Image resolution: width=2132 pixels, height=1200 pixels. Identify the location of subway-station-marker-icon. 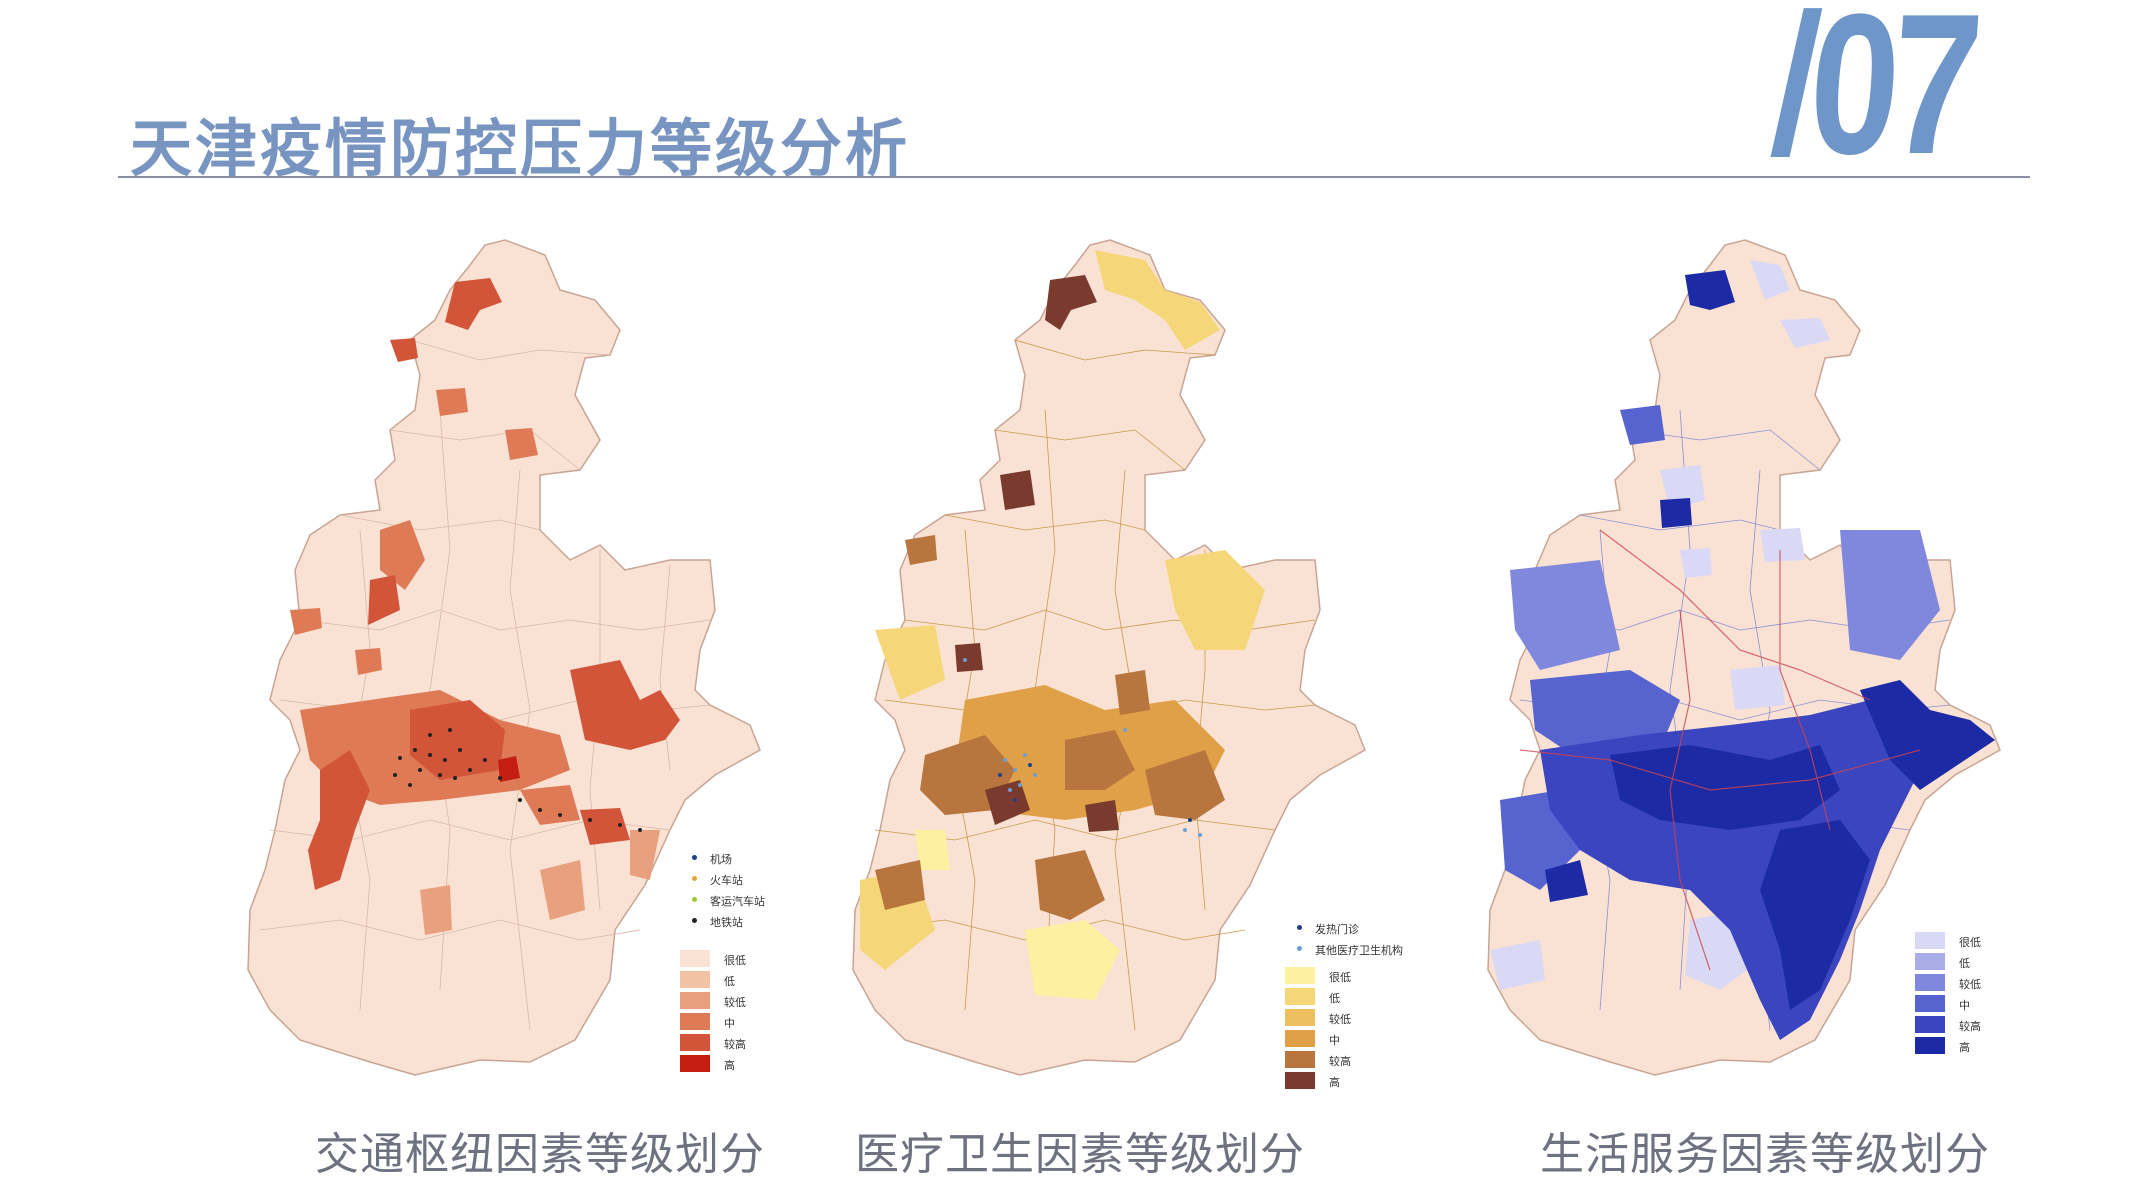
(694, 920).